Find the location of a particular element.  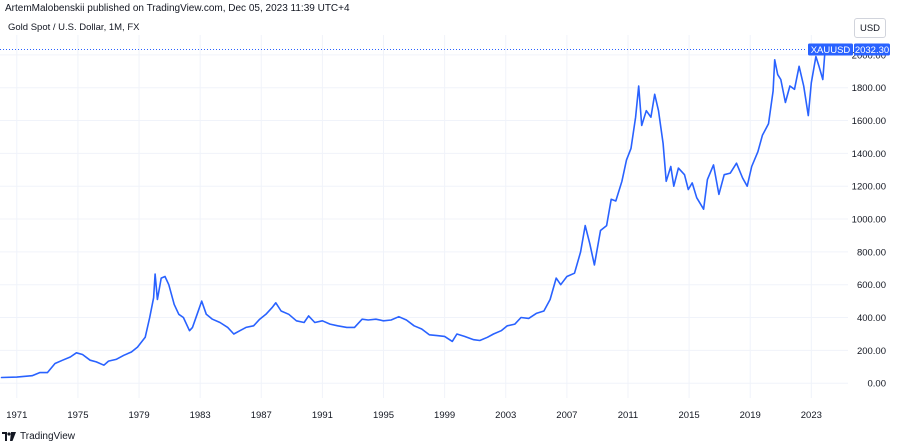

x-tick-label: 2007 is located at coordinates (566, 415).